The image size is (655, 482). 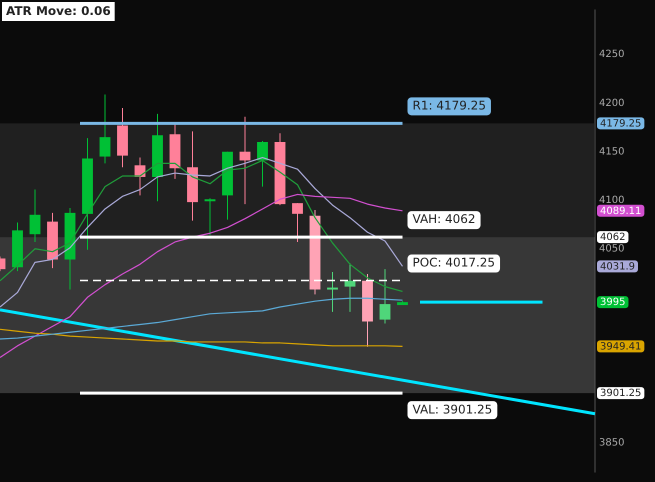 I want to click on text: 3901.25, so click(x=621, y=394).